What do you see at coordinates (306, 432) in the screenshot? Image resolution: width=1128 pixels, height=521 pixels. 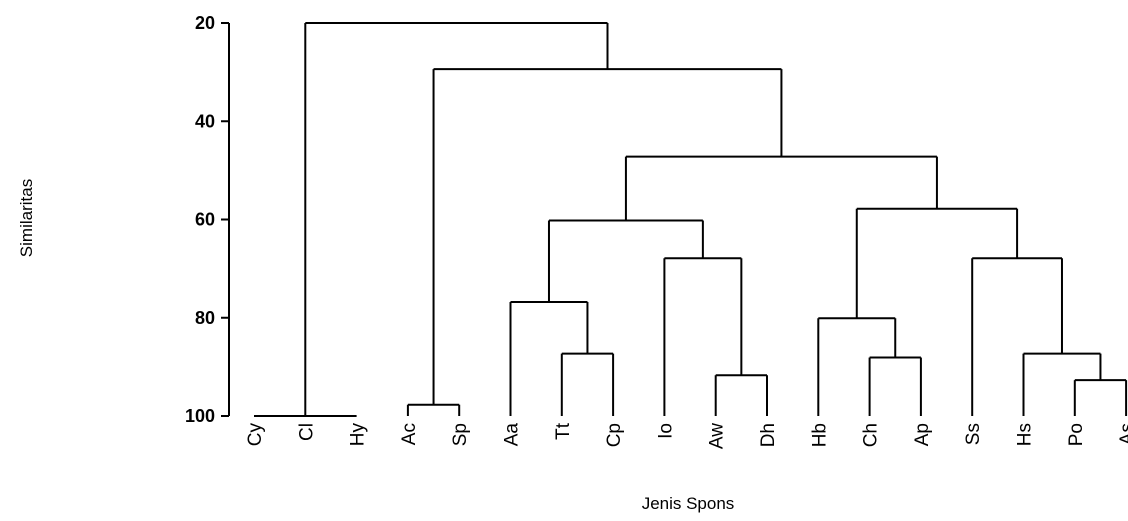 I see `leaf-label-cl: Cl` at bounding box center [306, 432].